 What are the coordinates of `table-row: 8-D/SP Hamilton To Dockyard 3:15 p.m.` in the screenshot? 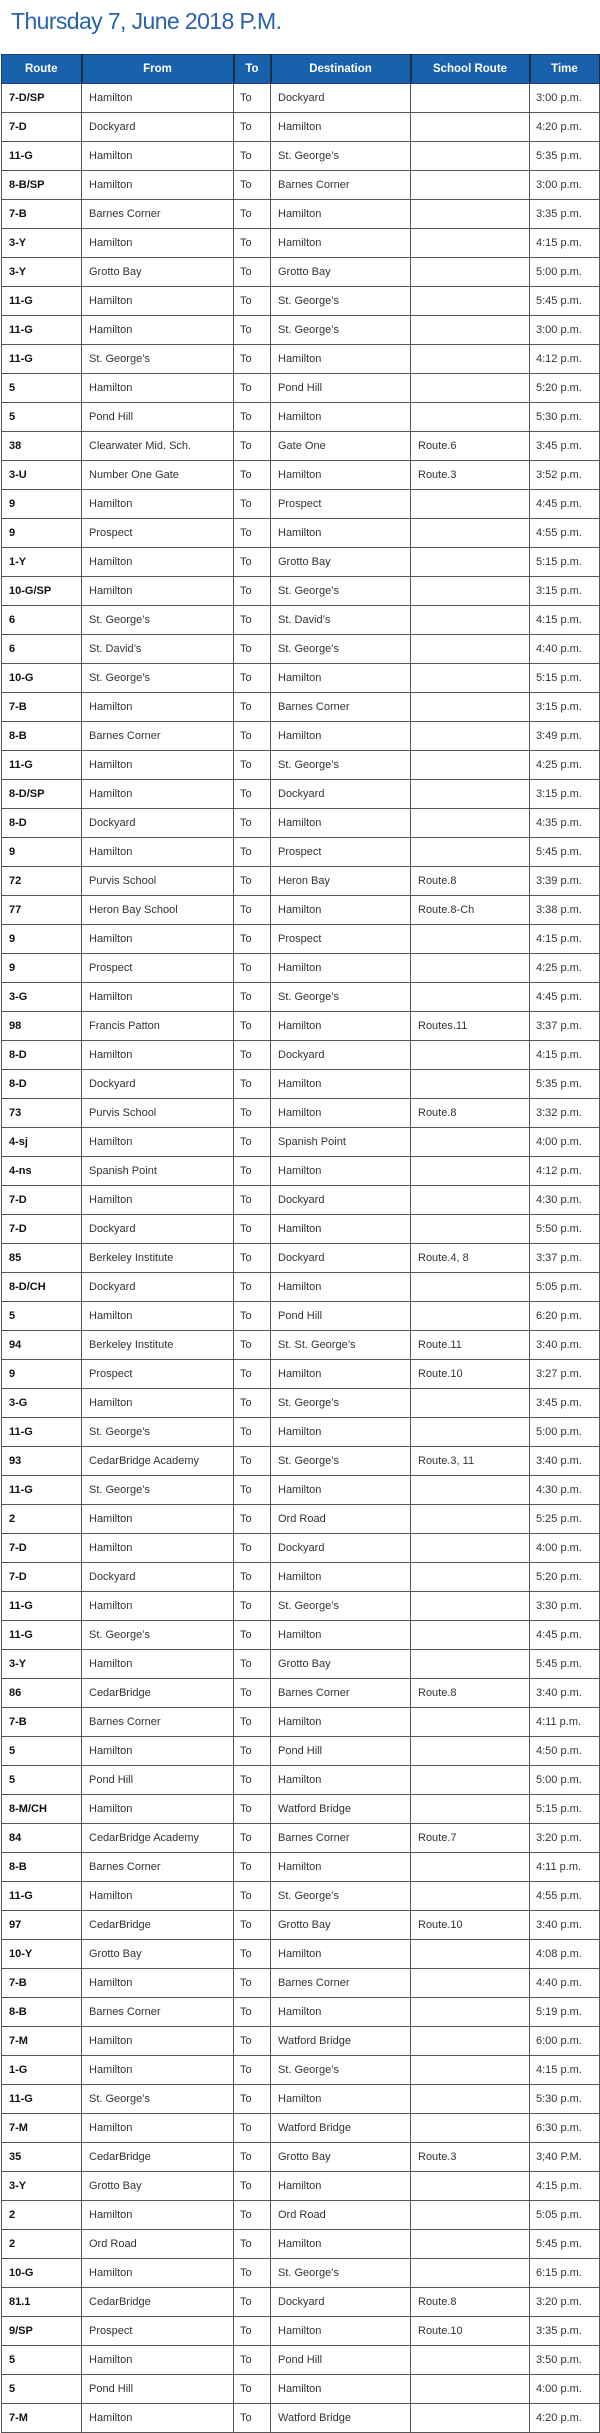 It's located at (300, 794).